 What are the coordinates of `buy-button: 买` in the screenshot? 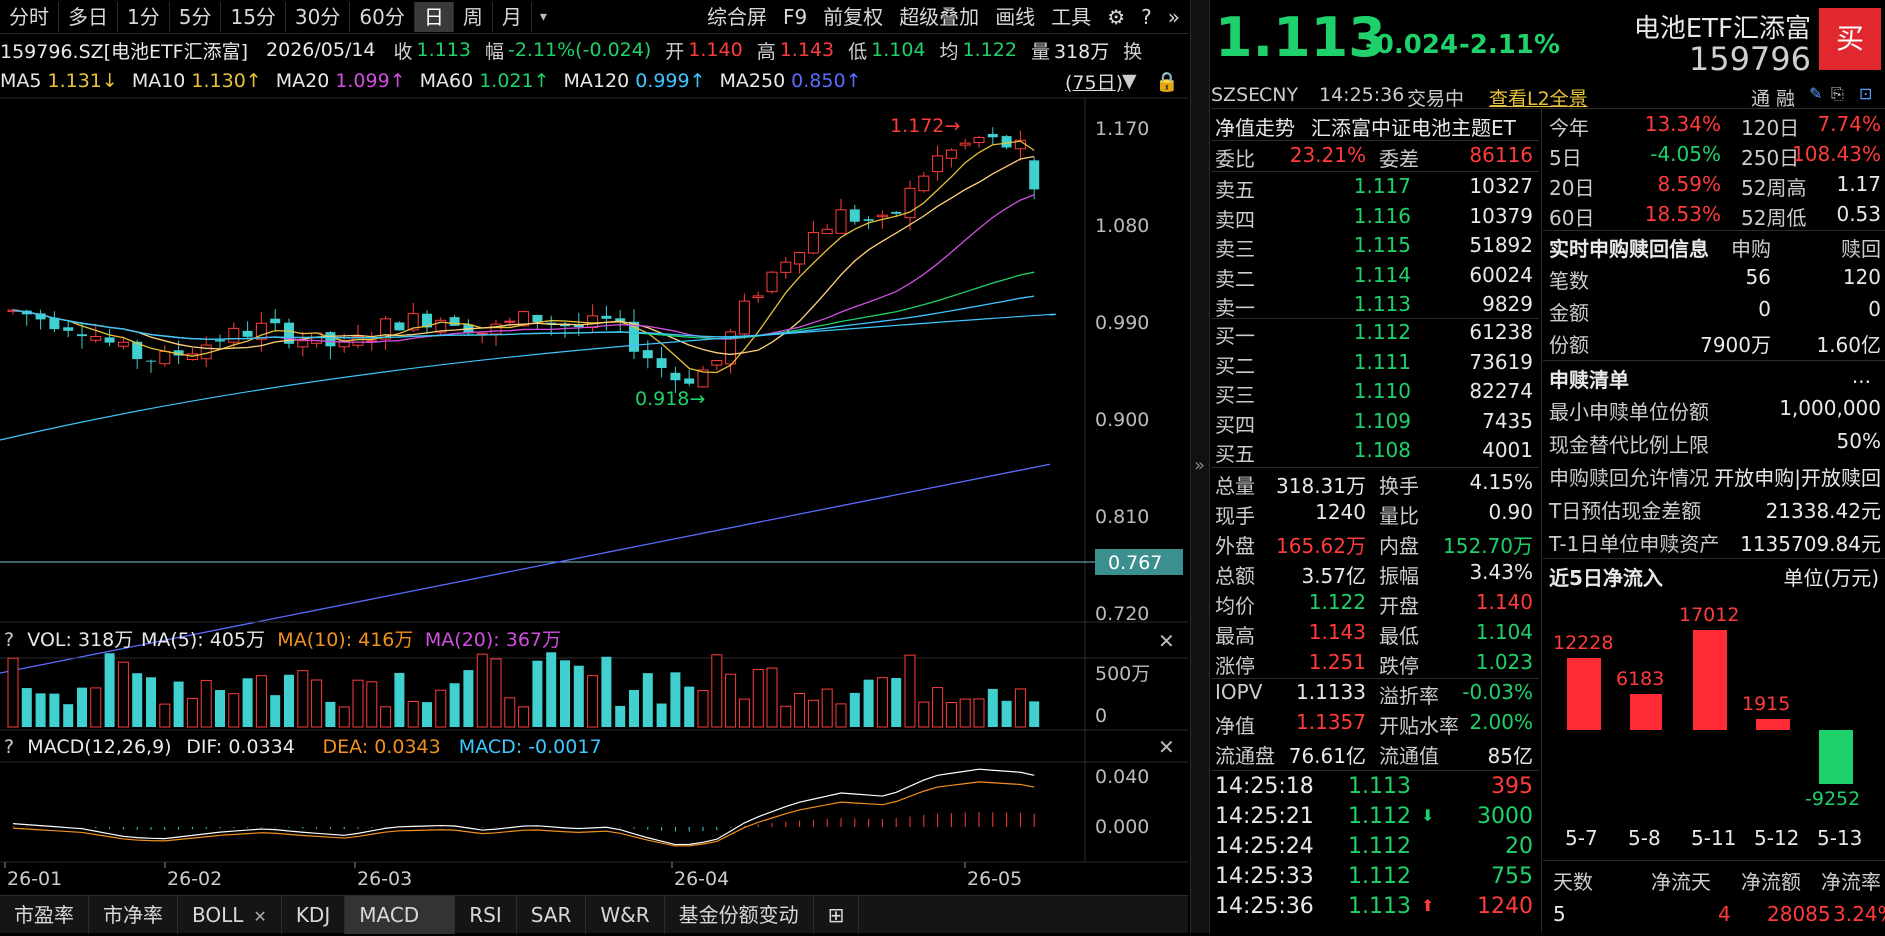 It's located at (1850, 39).